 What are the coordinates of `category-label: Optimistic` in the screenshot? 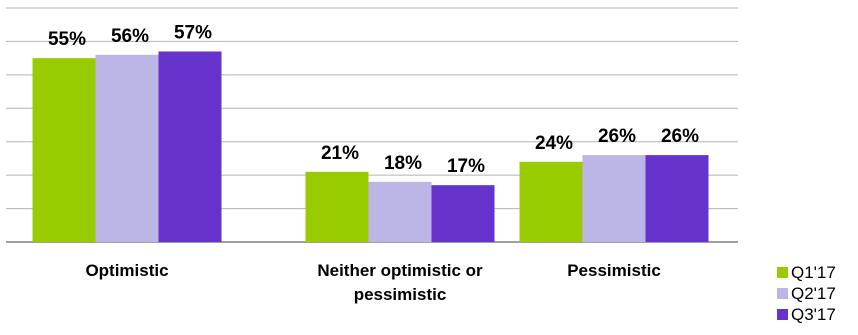 It's located at (126, 270).